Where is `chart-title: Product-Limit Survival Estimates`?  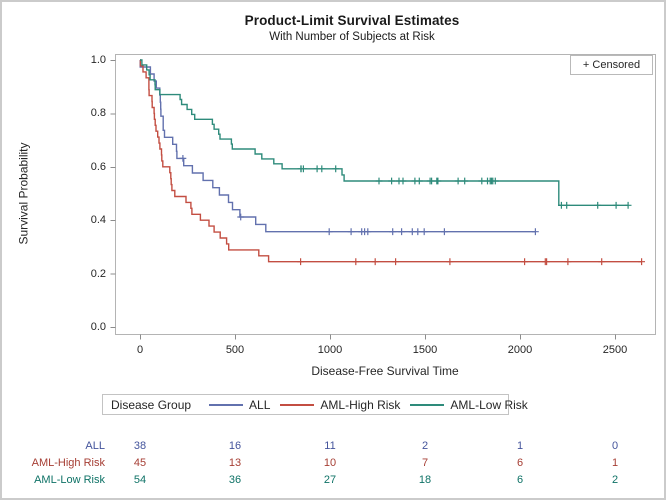 chart-title: Product-Limit Survival Estimates is located at coordinates (352, 20).